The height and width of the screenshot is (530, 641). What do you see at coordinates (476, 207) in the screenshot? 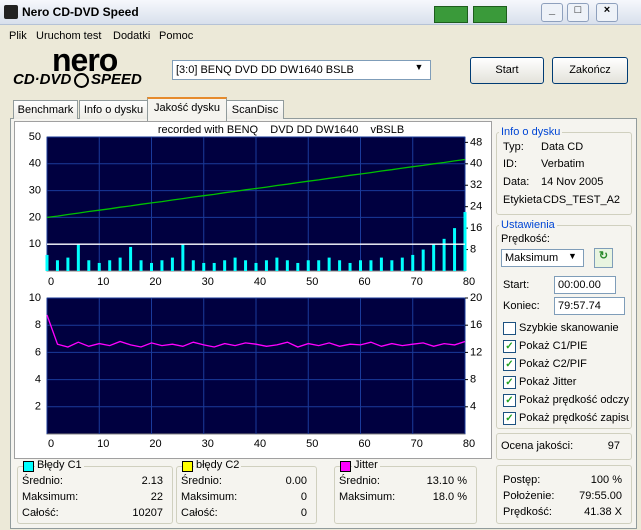
I see `y2-tick-label: 24` at bounding box center [476, 207].